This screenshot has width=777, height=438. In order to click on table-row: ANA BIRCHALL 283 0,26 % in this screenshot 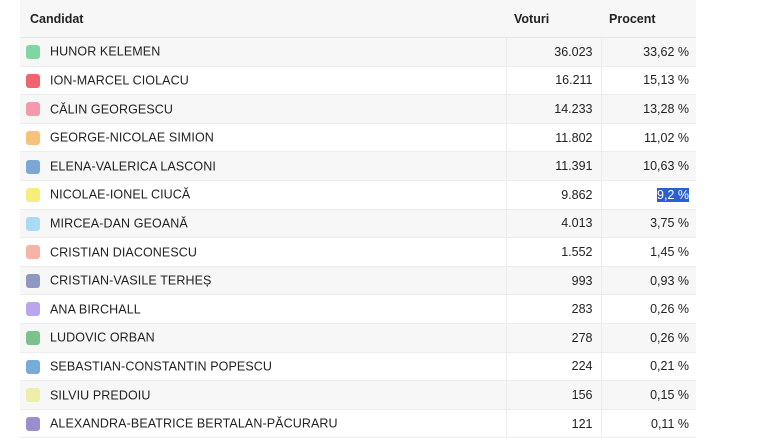, I will do `click(358, 309)`.